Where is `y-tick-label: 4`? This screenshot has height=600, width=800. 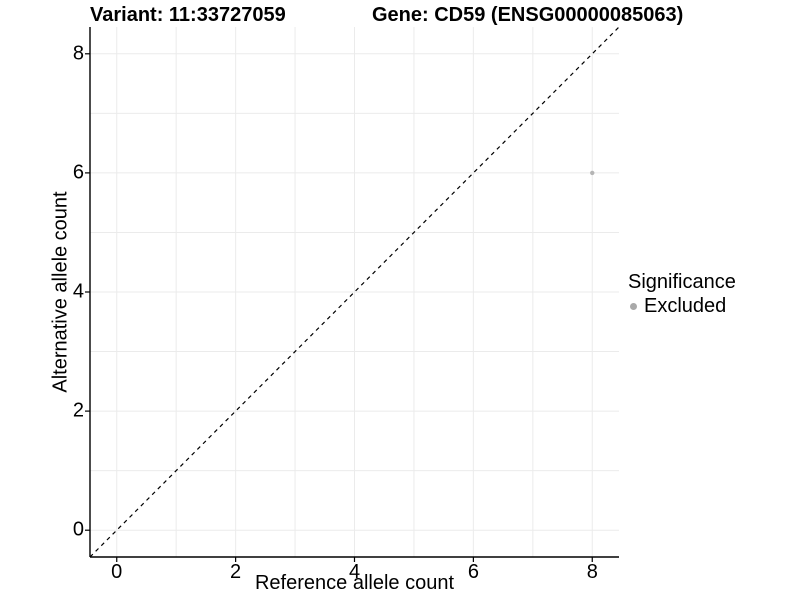
y-tick-label: 4 is located at coordinates (78, 291).